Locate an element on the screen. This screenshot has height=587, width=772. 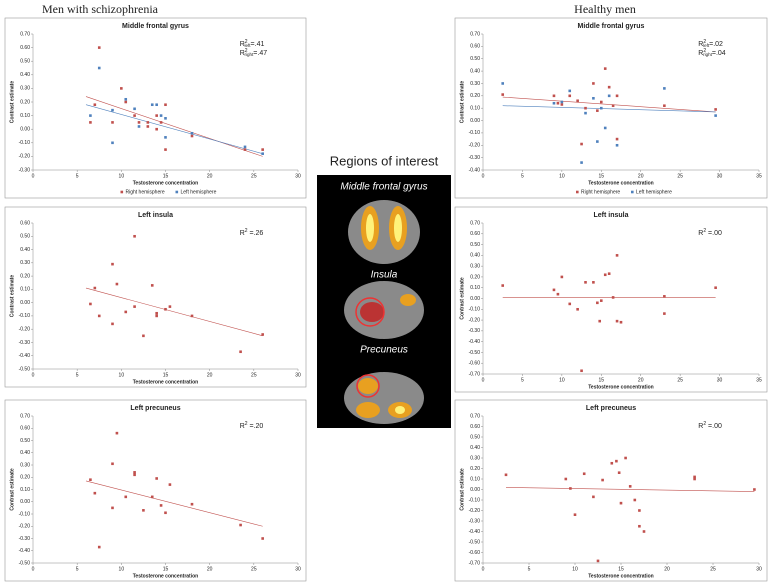
r-squared: R2 right=.04 is located at coordinates (712, 52).